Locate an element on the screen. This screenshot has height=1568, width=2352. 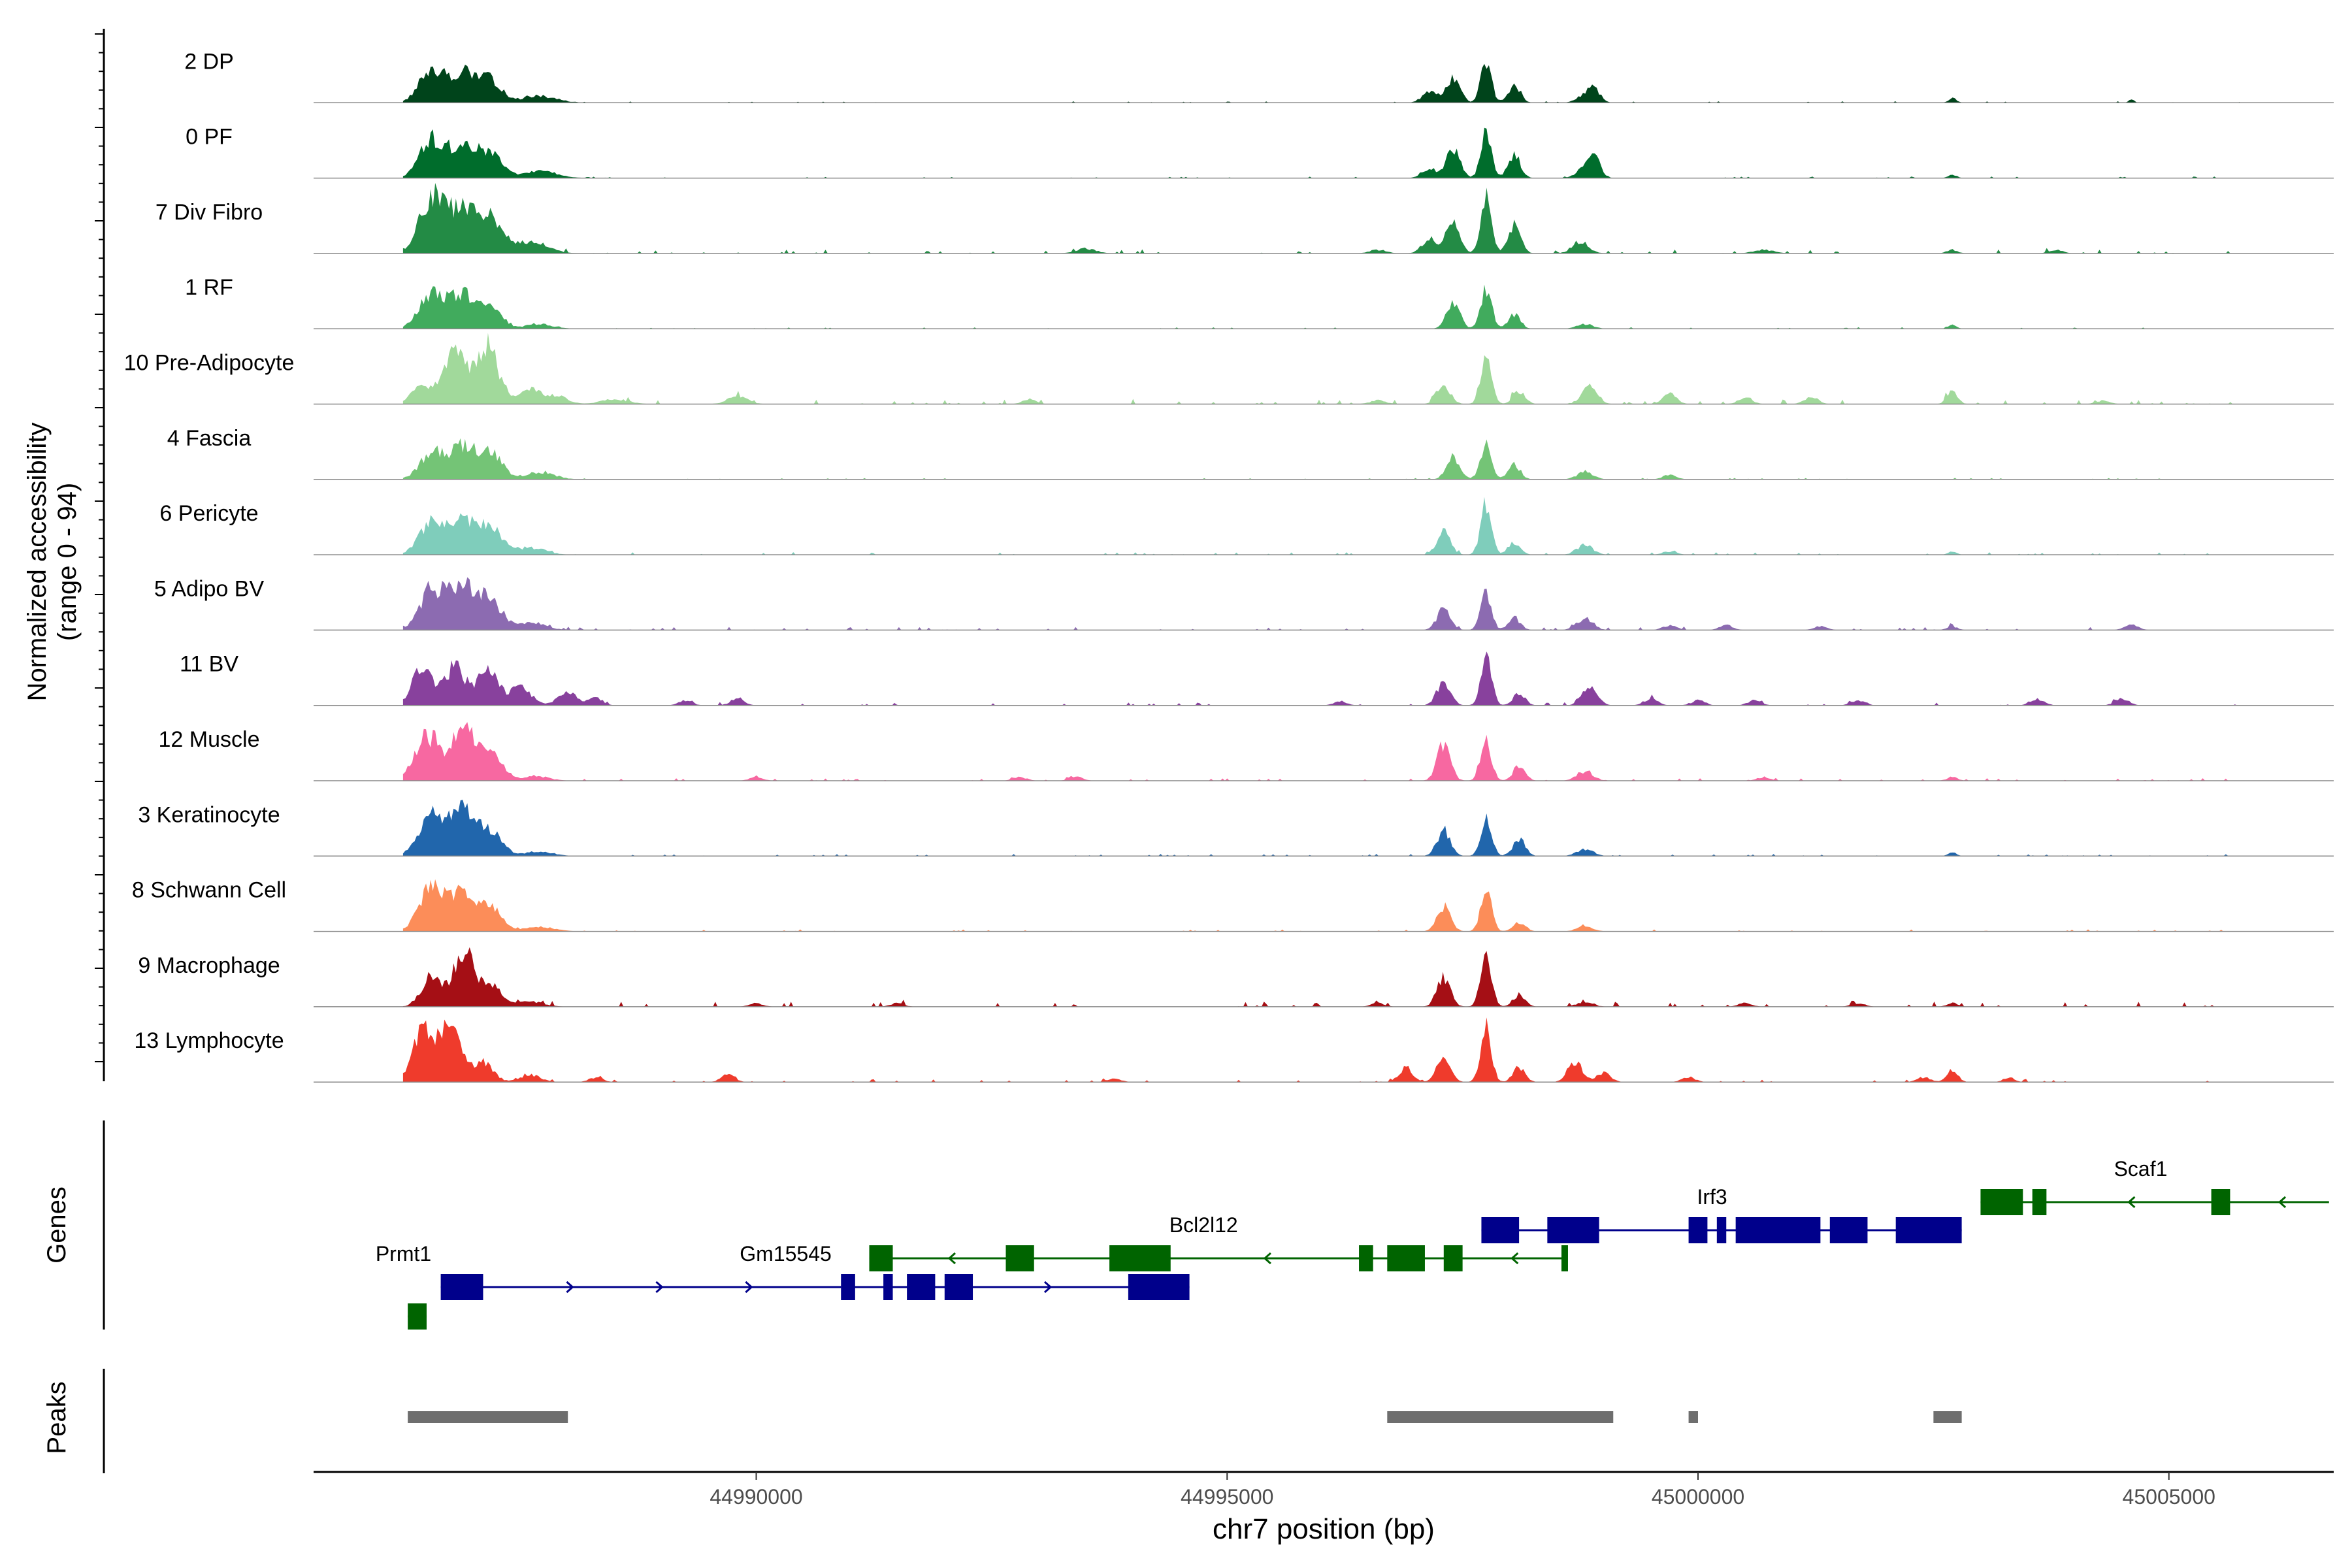
coverage-track: 1 RF is located at coordinates (1259, 302).